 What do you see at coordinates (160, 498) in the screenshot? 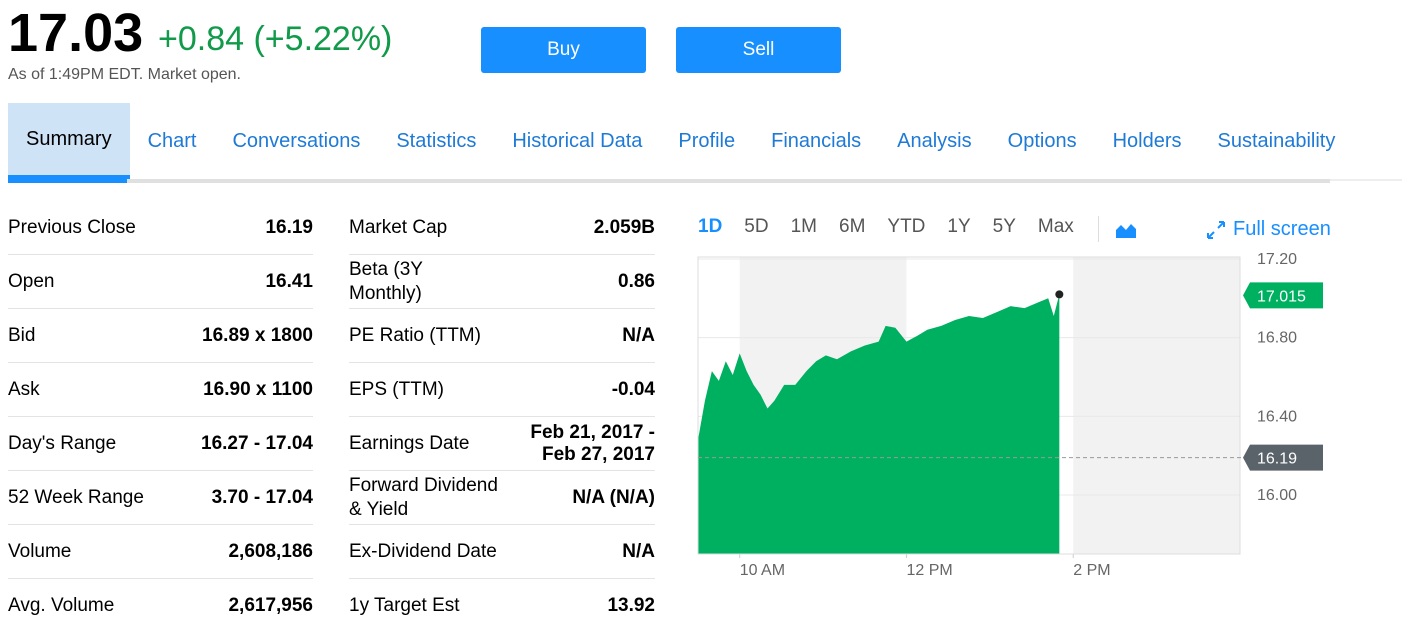
I see `summary-row: 52 Week Range 3.70 - 17.04` at bounding box center [160, 498].